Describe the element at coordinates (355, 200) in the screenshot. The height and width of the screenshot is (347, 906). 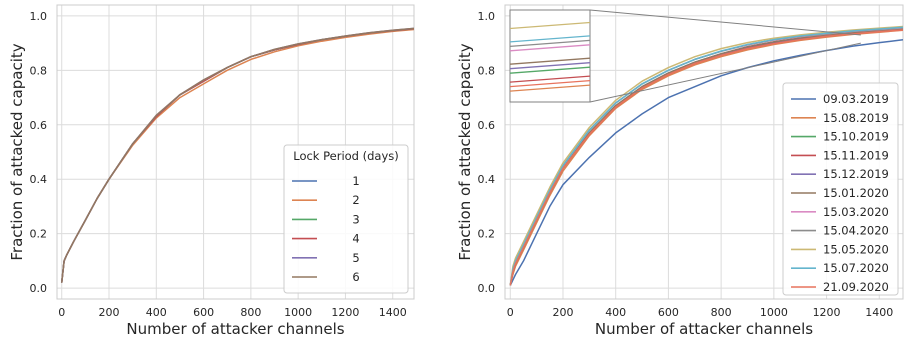
I see `legend-label: 2` at that location.